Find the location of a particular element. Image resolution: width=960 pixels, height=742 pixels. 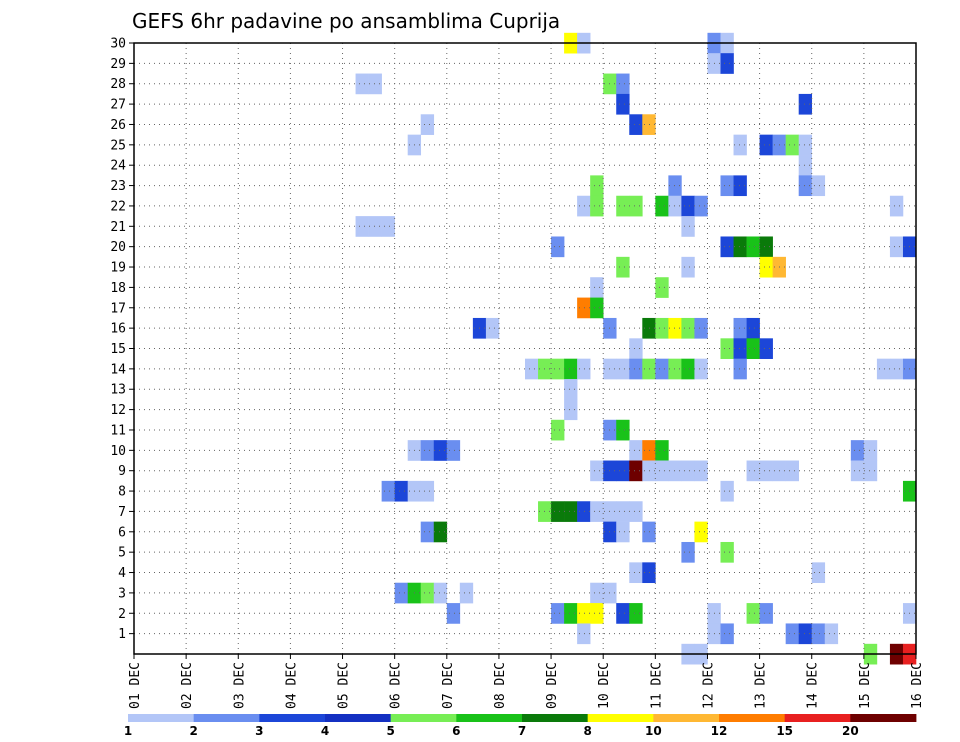

y-tick-label: 8 is located at coordinates (122, 492).